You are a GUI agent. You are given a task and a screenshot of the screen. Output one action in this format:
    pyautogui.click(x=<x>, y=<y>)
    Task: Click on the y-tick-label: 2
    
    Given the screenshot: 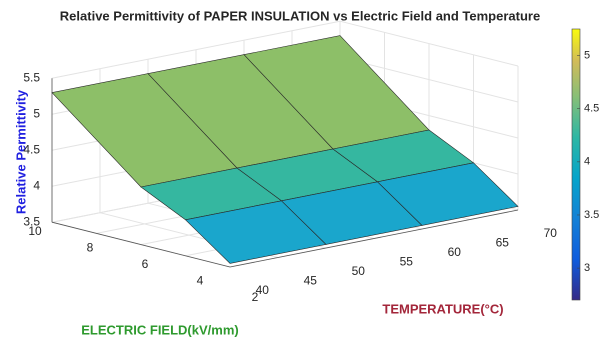 What is the action you would take?
    pyautogui.click(x=255, y=297)
    